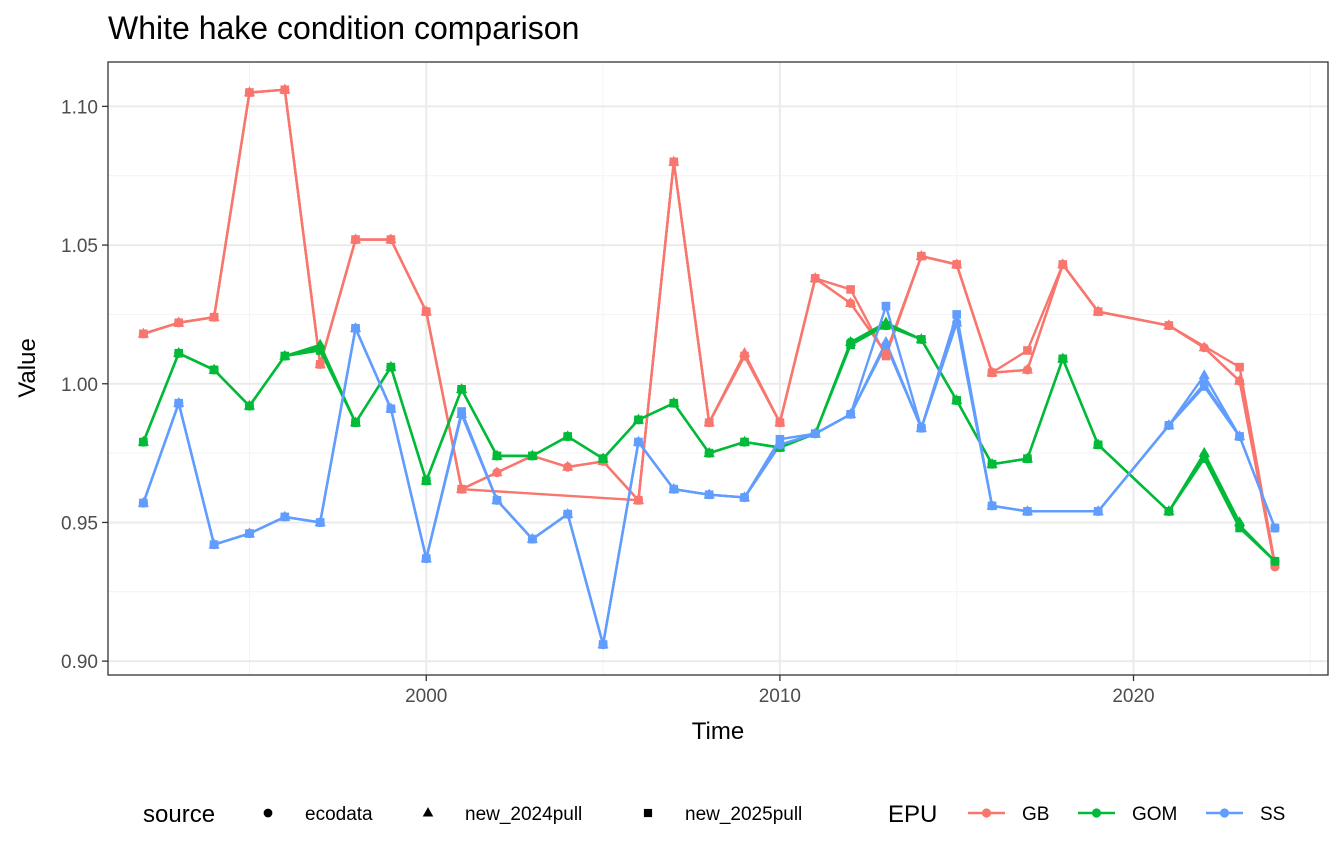  Describe the element at coordinates (320, 343) in the screenshot. I see `data-point-gom-new-2024pull` at that location.